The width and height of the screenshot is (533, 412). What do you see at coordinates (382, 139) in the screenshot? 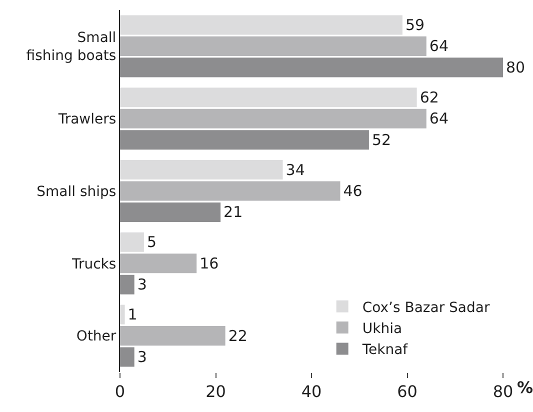
I see `data-label: 52` at bounding box center [382, 139].